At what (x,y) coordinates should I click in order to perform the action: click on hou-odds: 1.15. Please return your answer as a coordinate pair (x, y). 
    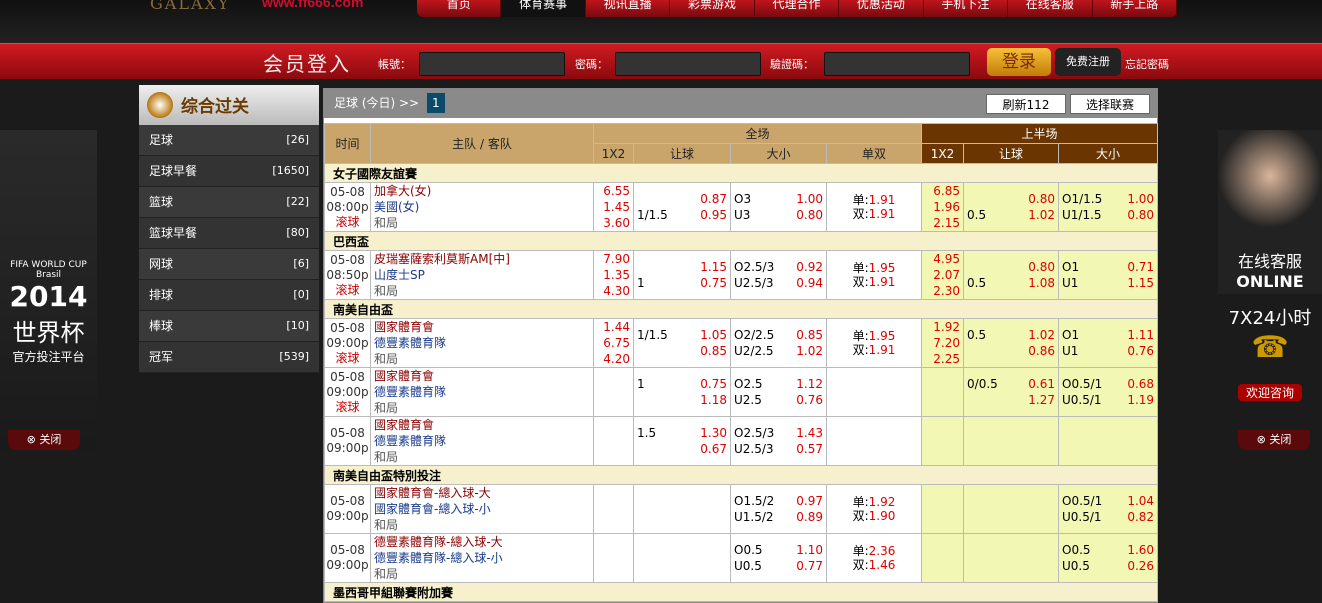
    Looking at the image, I should click on (1141, 283).